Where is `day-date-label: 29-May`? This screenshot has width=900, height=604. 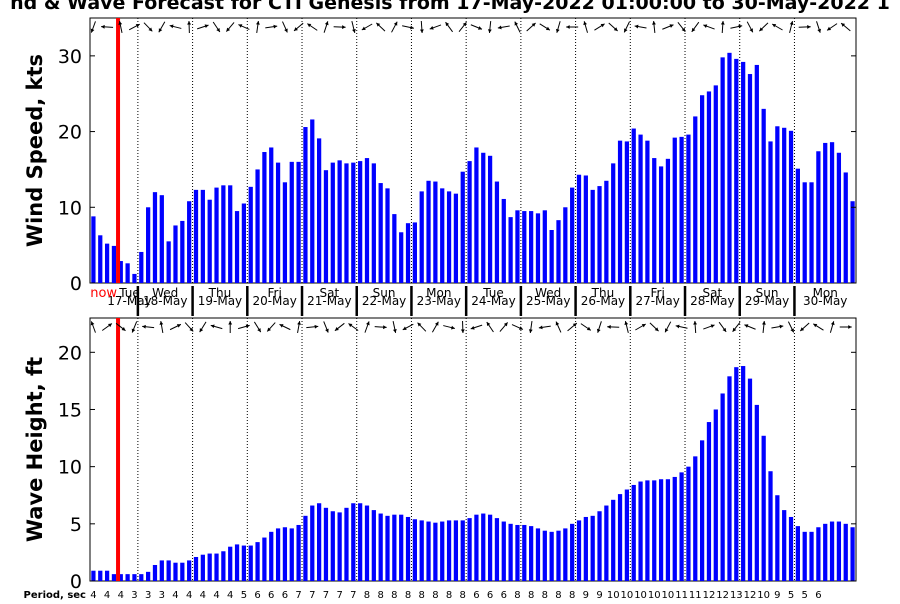 day-date-label: 29-May is located at coordinates (767, 301).